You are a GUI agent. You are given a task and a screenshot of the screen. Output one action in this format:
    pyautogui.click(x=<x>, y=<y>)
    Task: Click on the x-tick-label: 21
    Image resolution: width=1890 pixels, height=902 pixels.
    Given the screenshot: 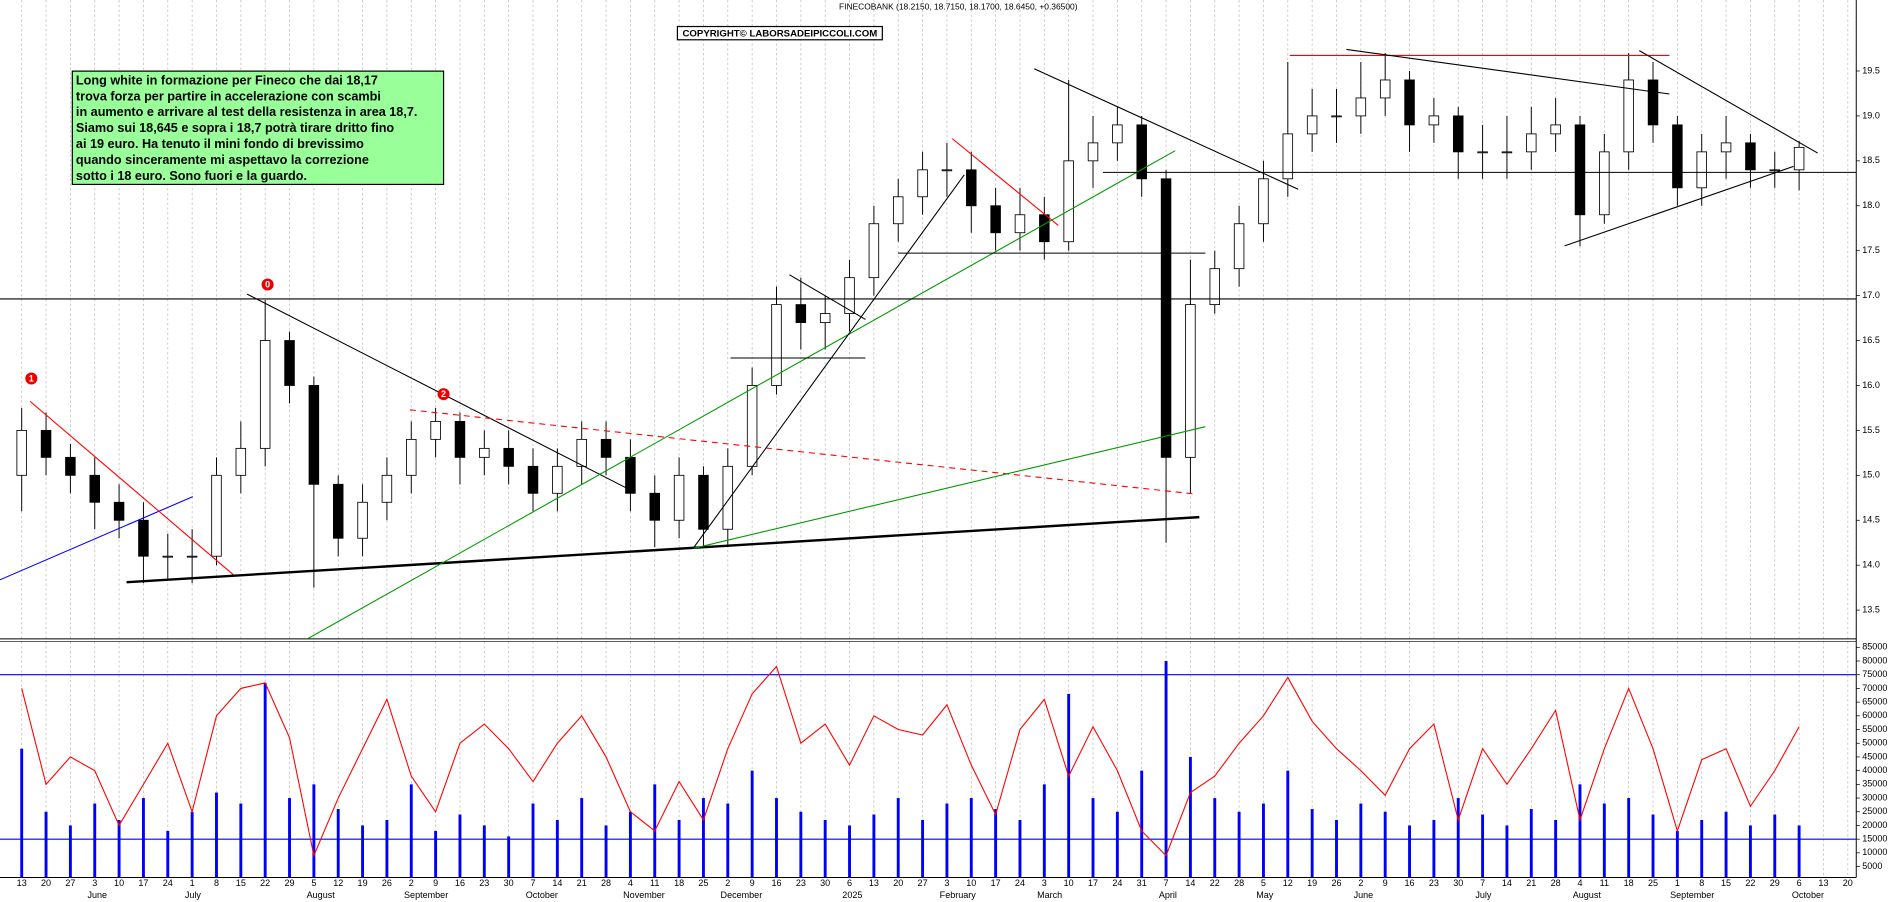 What is the action you would take?
    pyautogui.click(x=1531, y=883)
    